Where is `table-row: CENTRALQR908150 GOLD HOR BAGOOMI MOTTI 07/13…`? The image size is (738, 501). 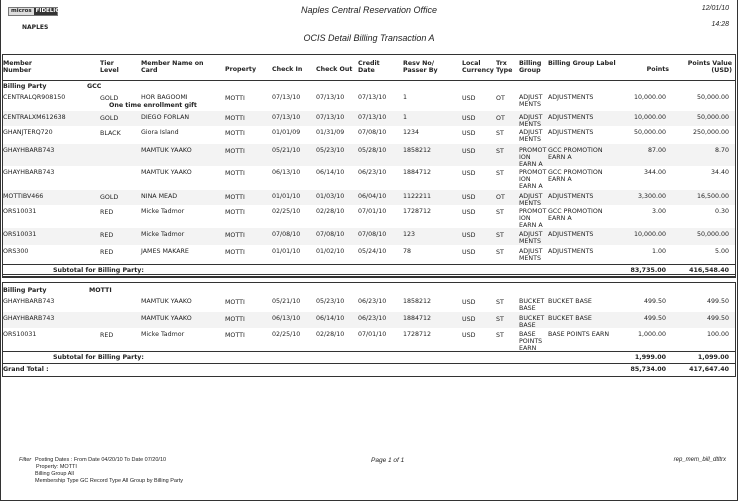 table-row: CENTRALQR908150 GOLD HOR BAGOOMI MOTTI 07/13… is located at coordinates (369, 101).